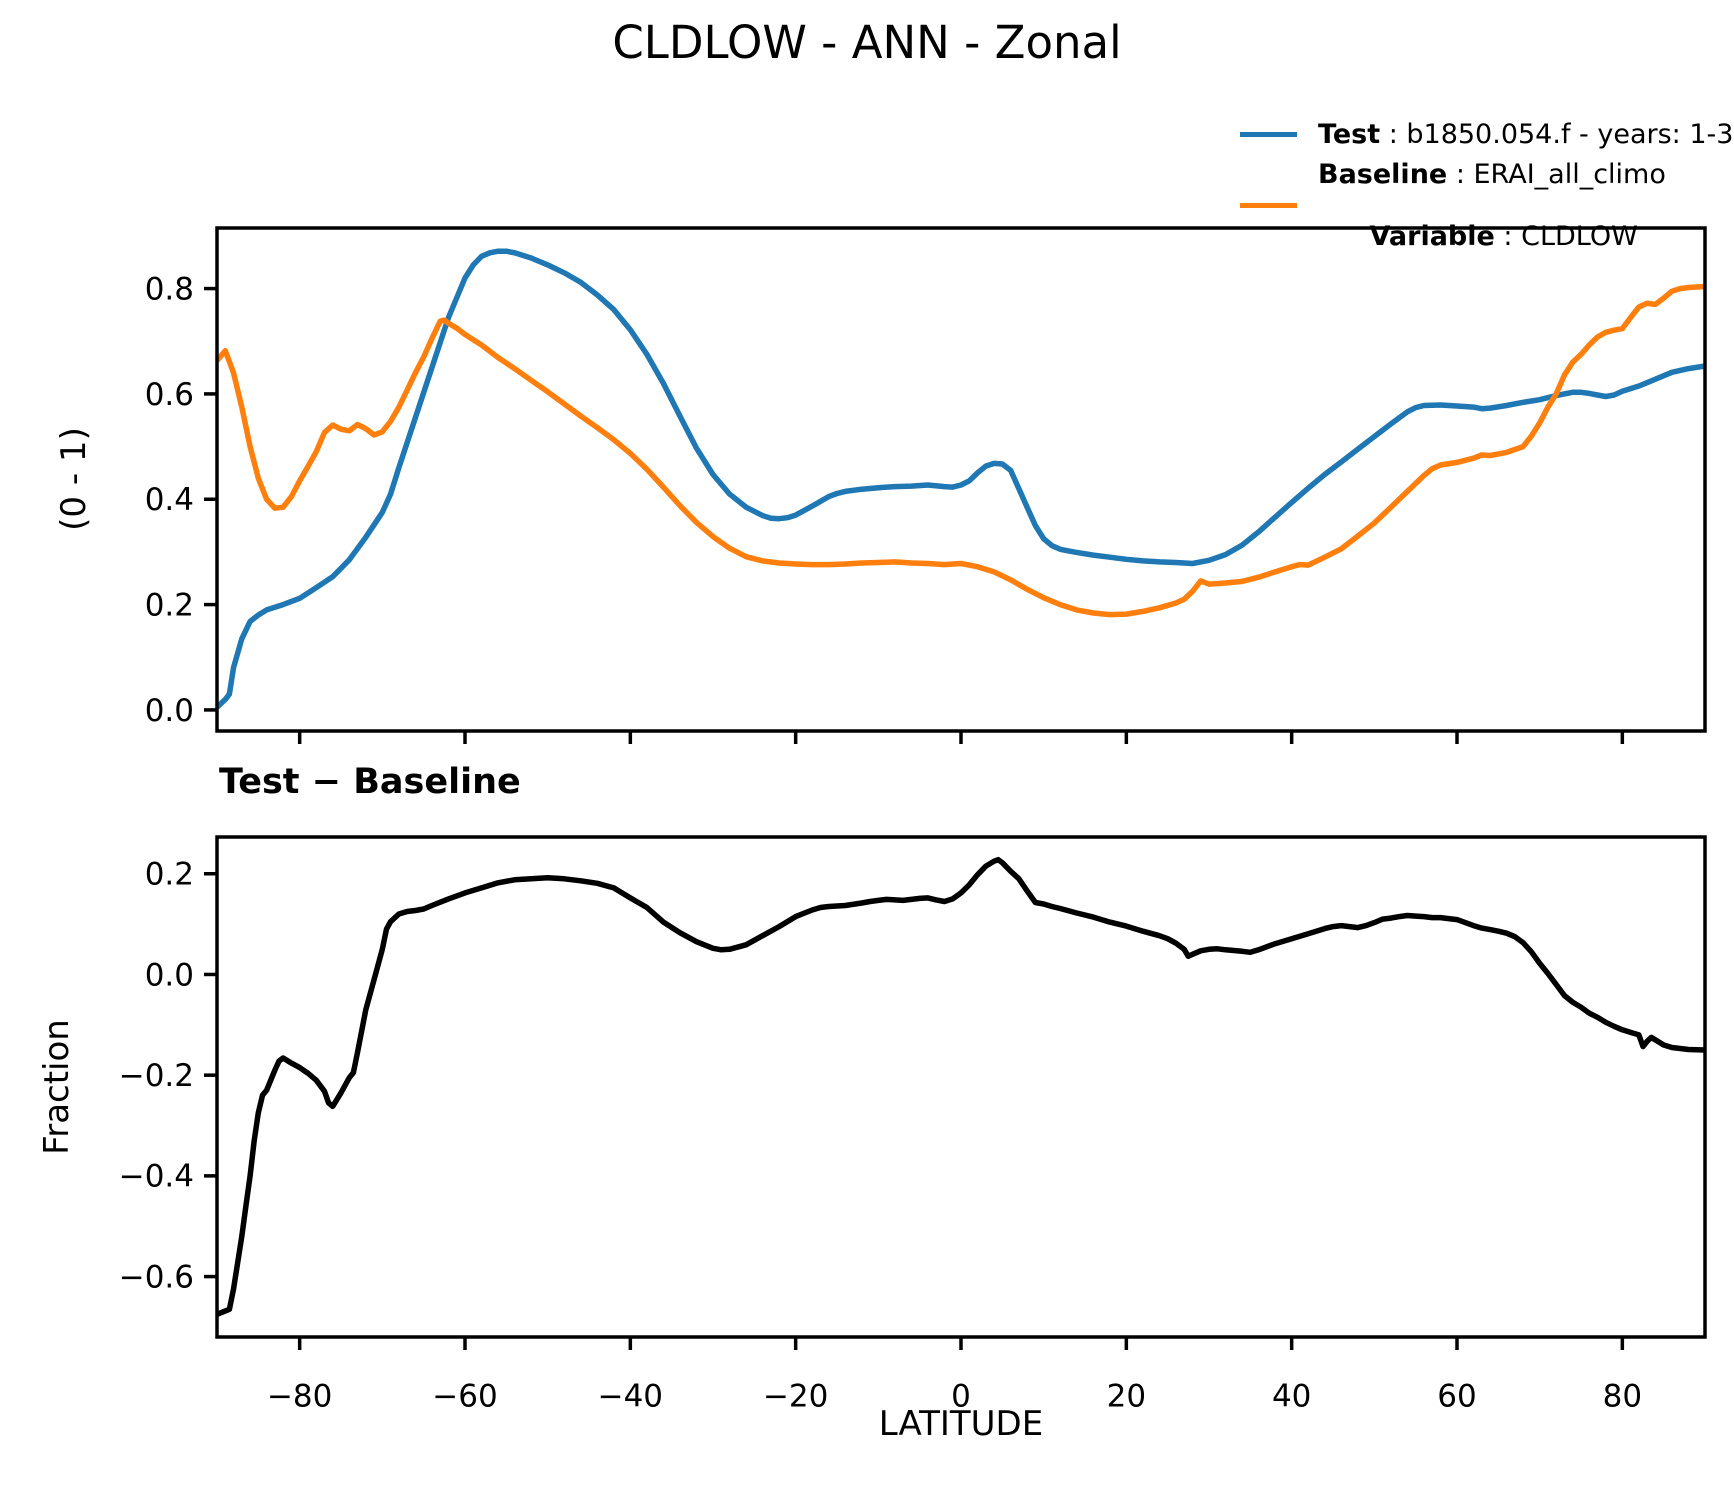  What do you see at coordinates (299, 1396) in the screenshot?
I see `x-tick-label: −80` at bounding box center [299, 1396].